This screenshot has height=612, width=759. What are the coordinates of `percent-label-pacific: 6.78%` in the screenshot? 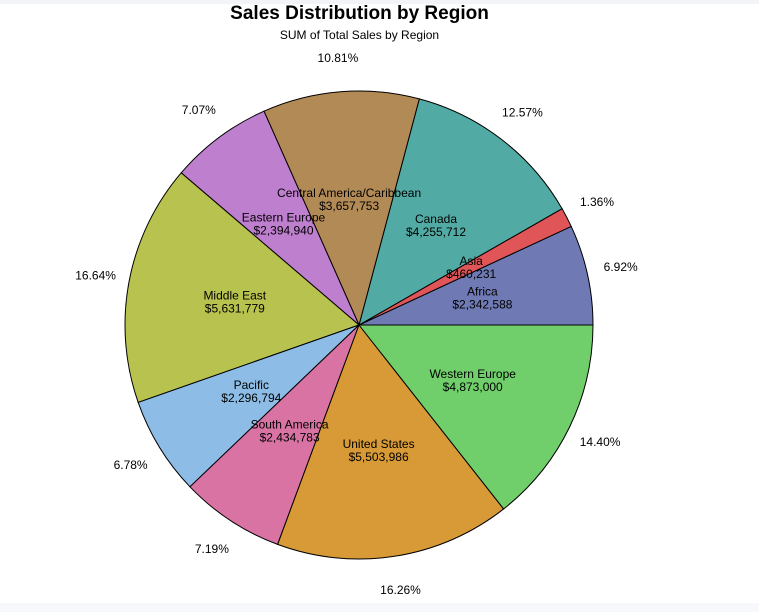 It's located at (131, 465).